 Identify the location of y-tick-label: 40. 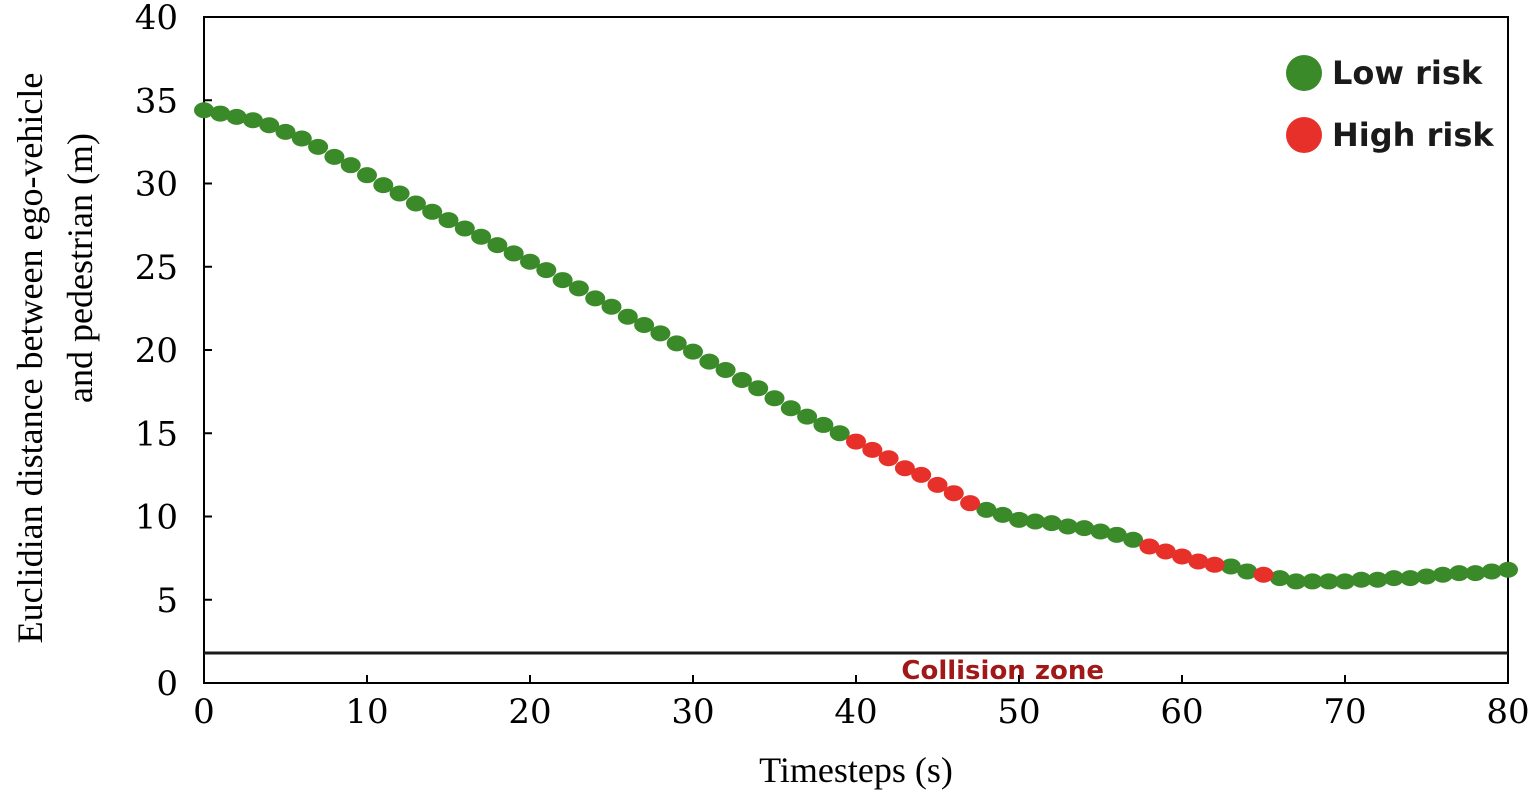
(156, 19).